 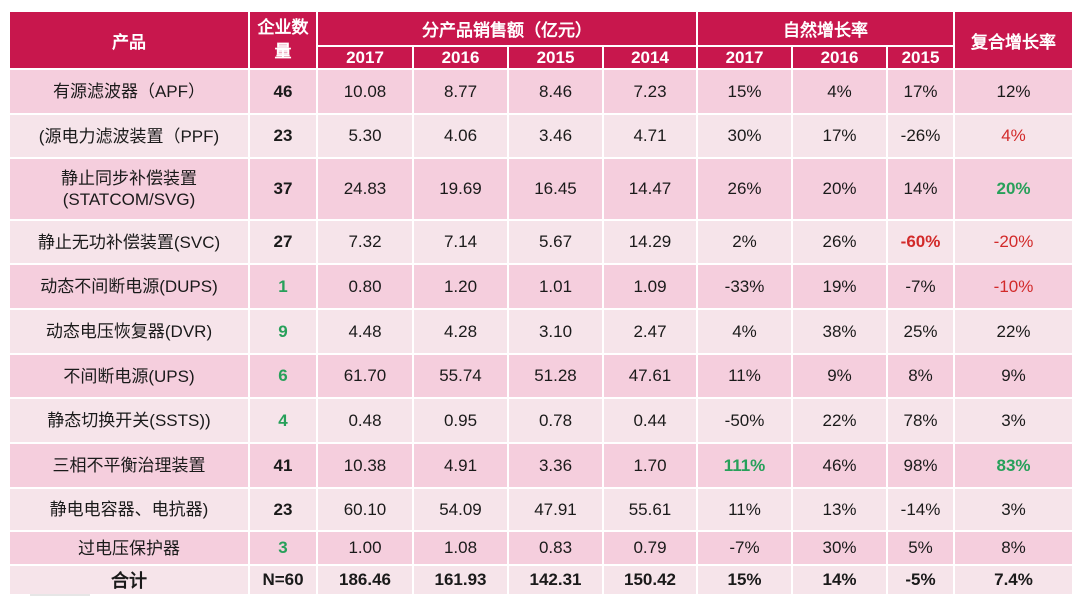 I want to click on header-sales-2017: 2017, so click(x=365, y=57).